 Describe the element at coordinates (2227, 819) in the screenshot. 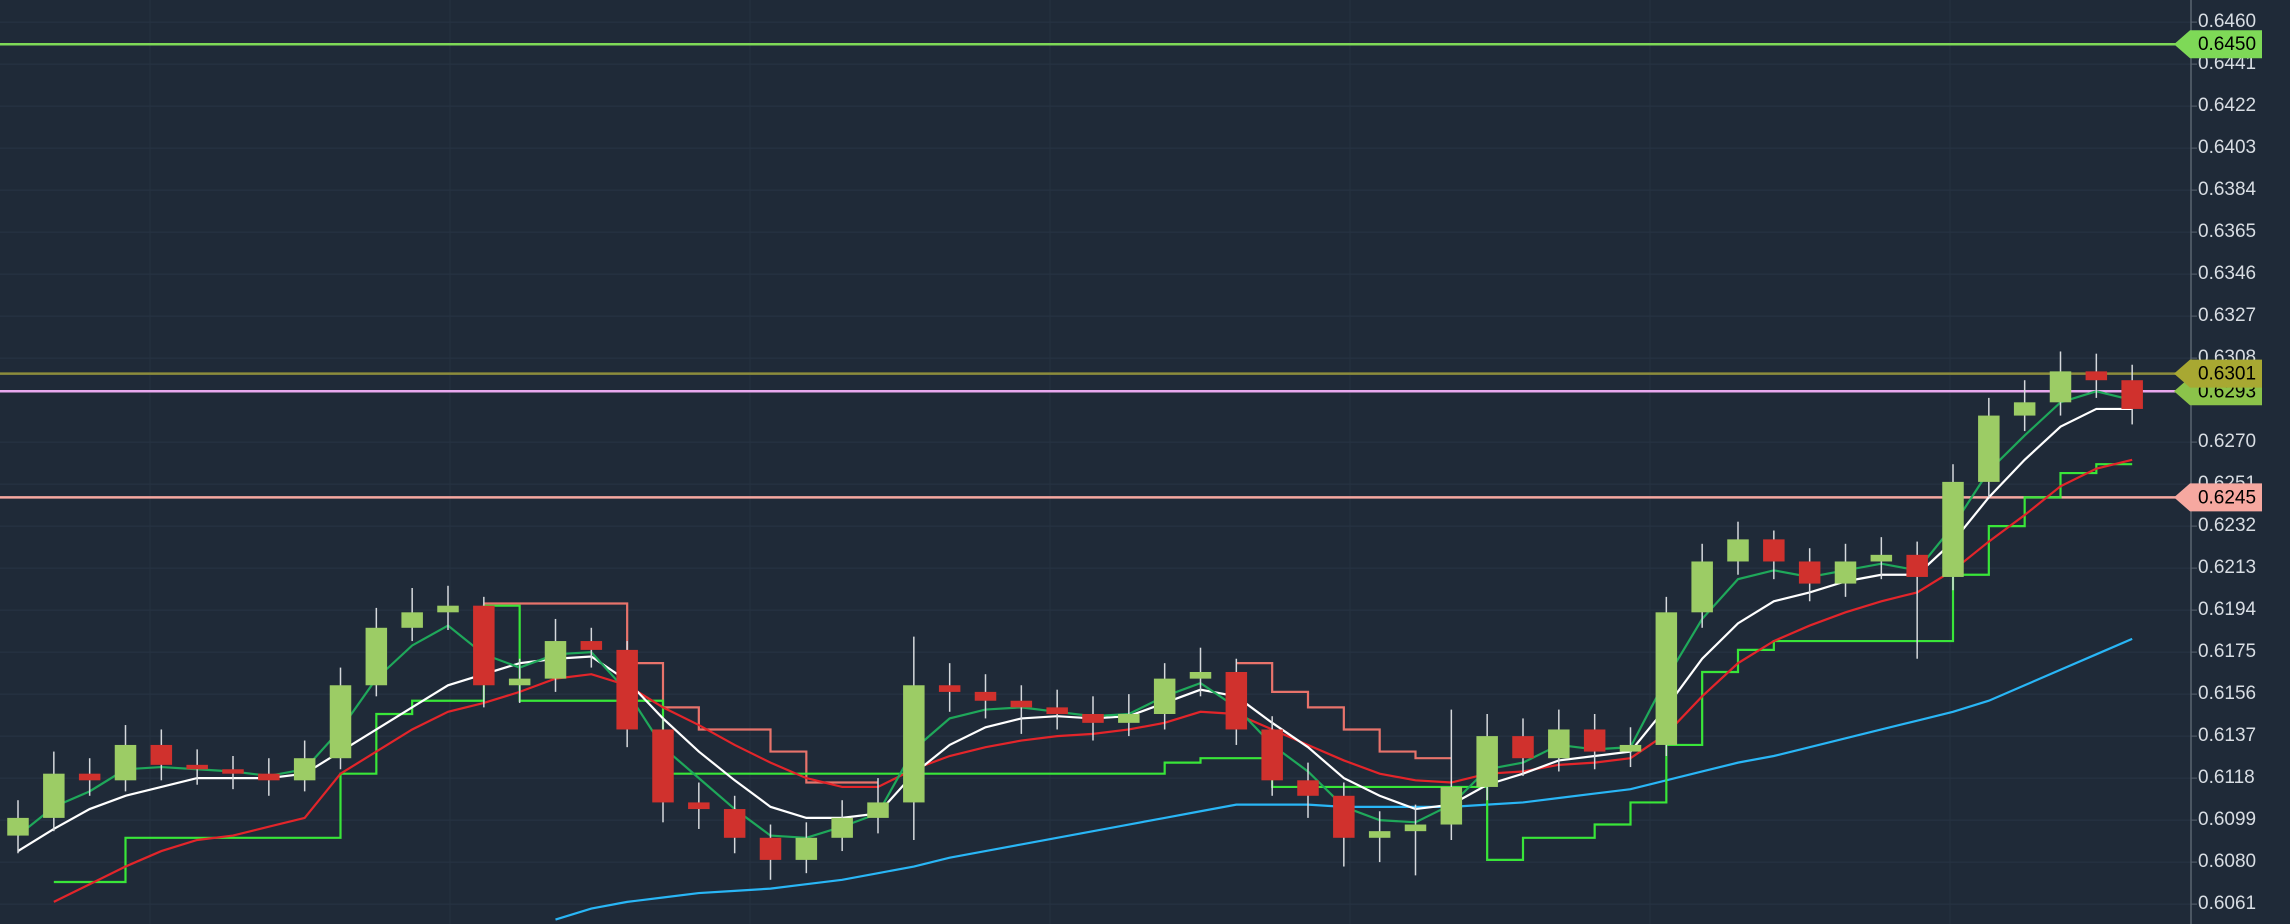

I see `y-tick-label: 0.6099` at that location.